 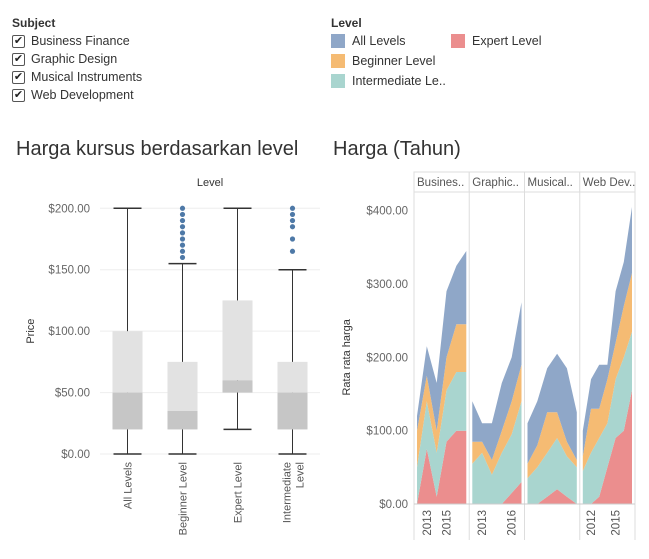 I want to click on y-tick-label: $150.00, so click(x=69, y=271).